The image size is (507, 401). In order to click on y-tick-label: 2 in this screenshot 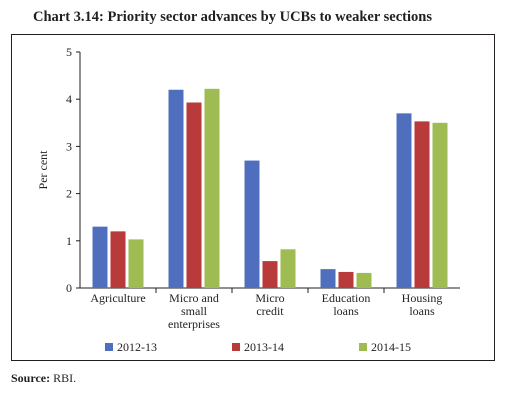, I will do `click(69, 194)`.